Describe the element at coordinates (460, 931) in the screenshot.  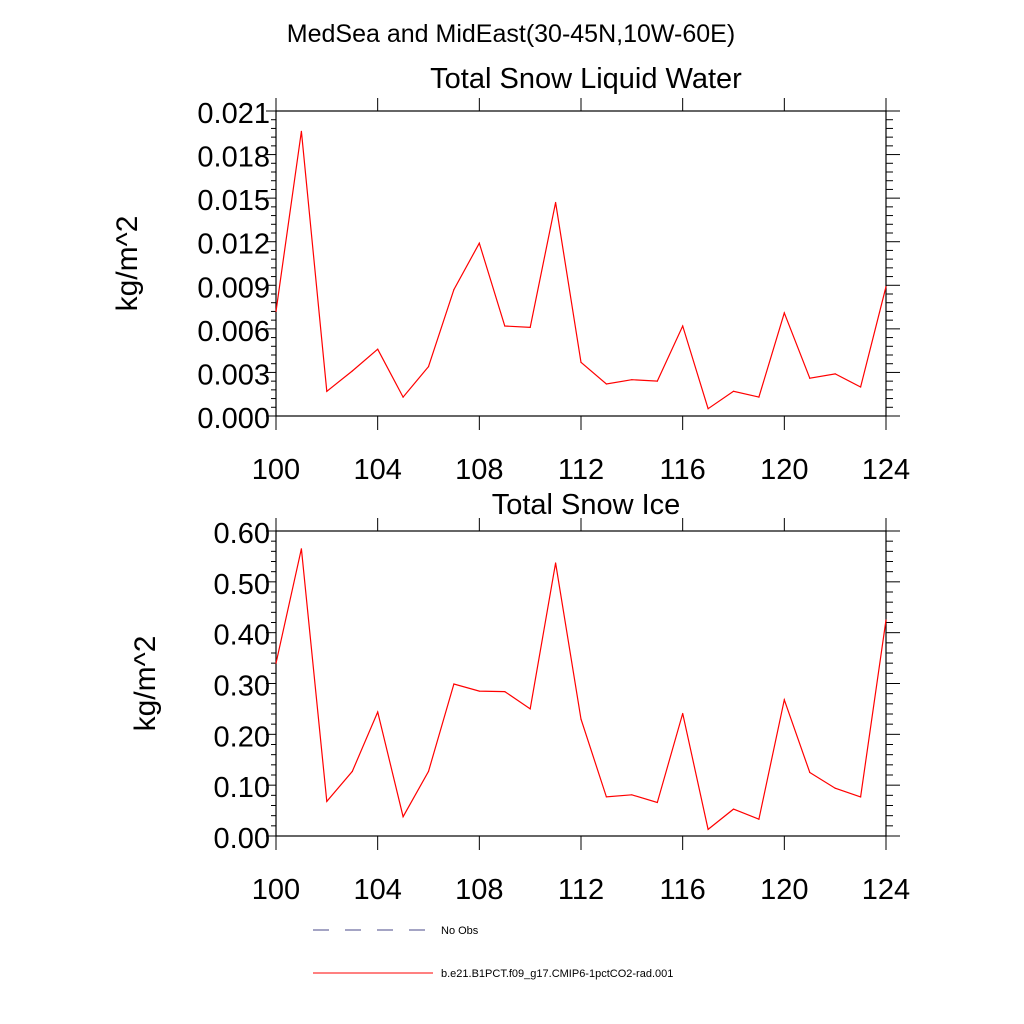
I see `legend-label-1: No Obs` at that location.